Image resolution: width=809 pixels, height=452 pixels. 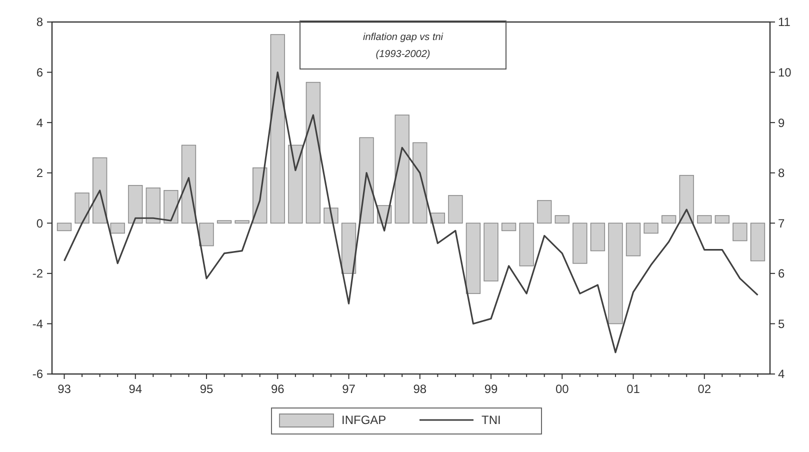 What do you see at coordinates (781, 223) in the screenshot?
I see `y2-tick-label: 7` at bounding box center [781, 223].